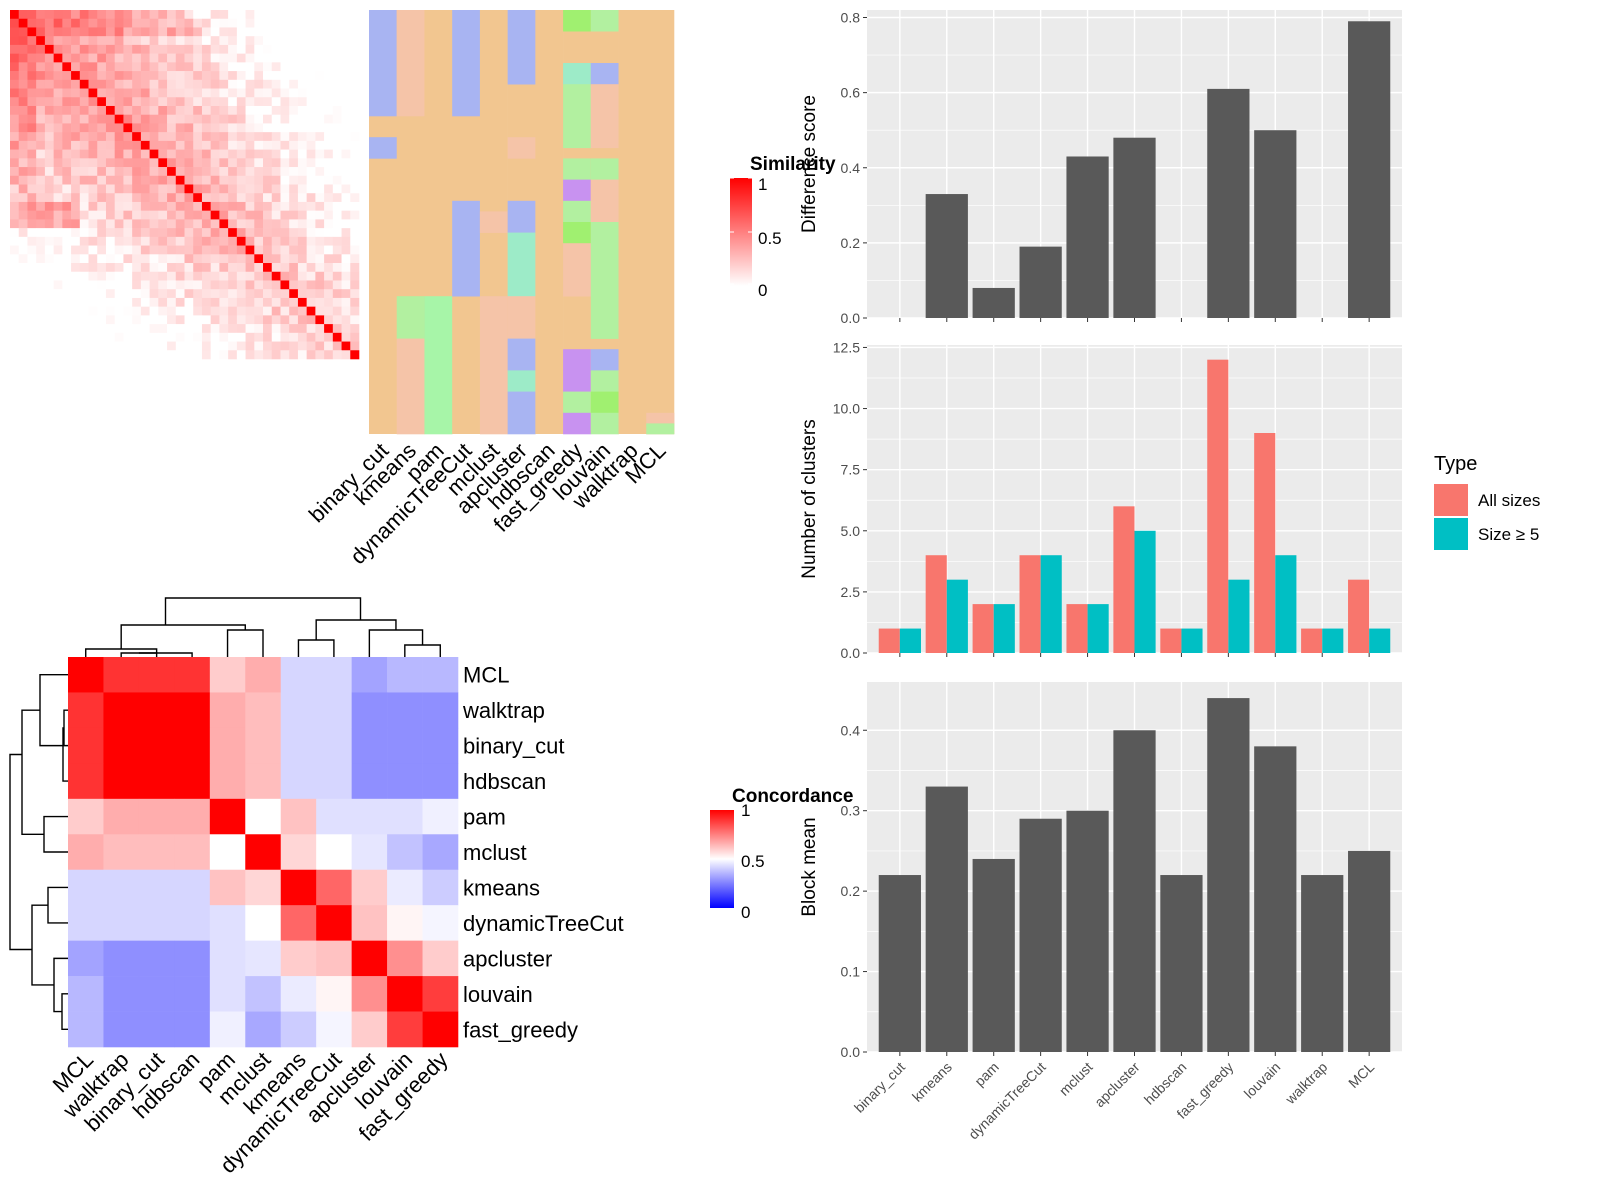 The width and height of the screenshot is (1600, 1200). I want to click on x-tick-label: binary_cut, so click(879, 1087).